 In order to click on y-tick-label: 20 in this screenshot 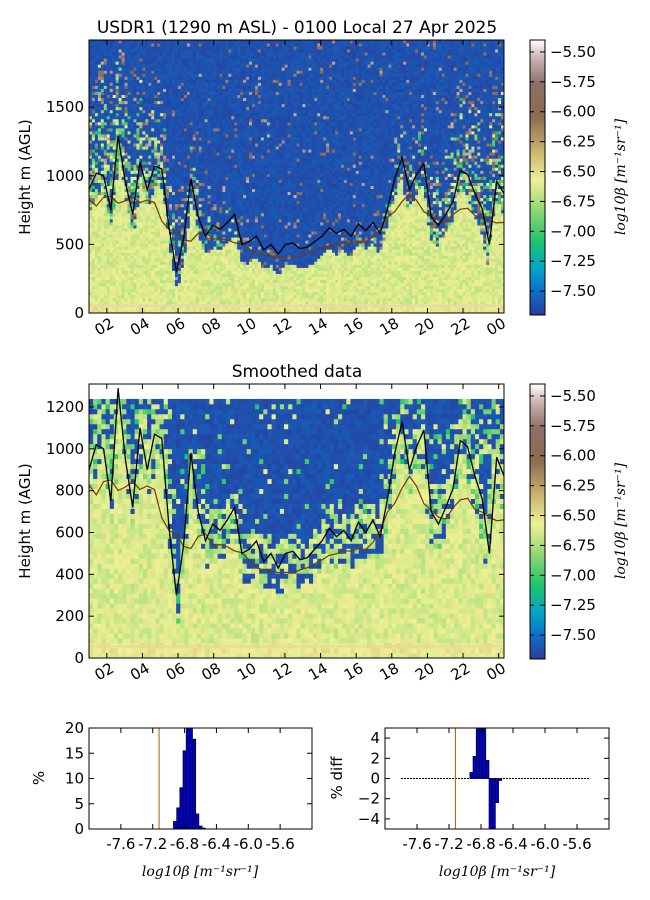, I will do `click(74, 728)`.